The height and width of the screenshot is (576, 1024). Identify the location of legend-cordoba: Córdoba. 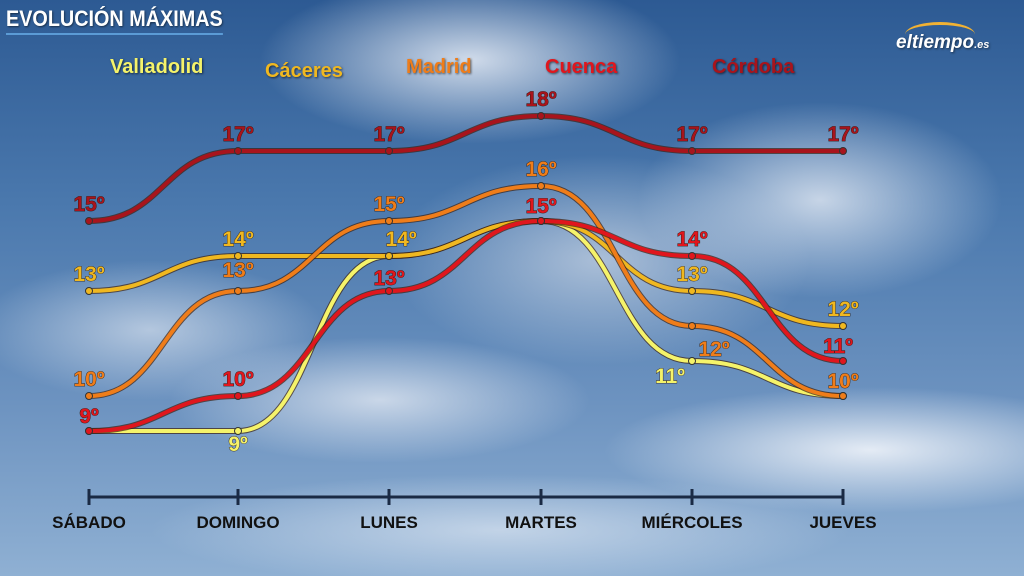
(753, 67).